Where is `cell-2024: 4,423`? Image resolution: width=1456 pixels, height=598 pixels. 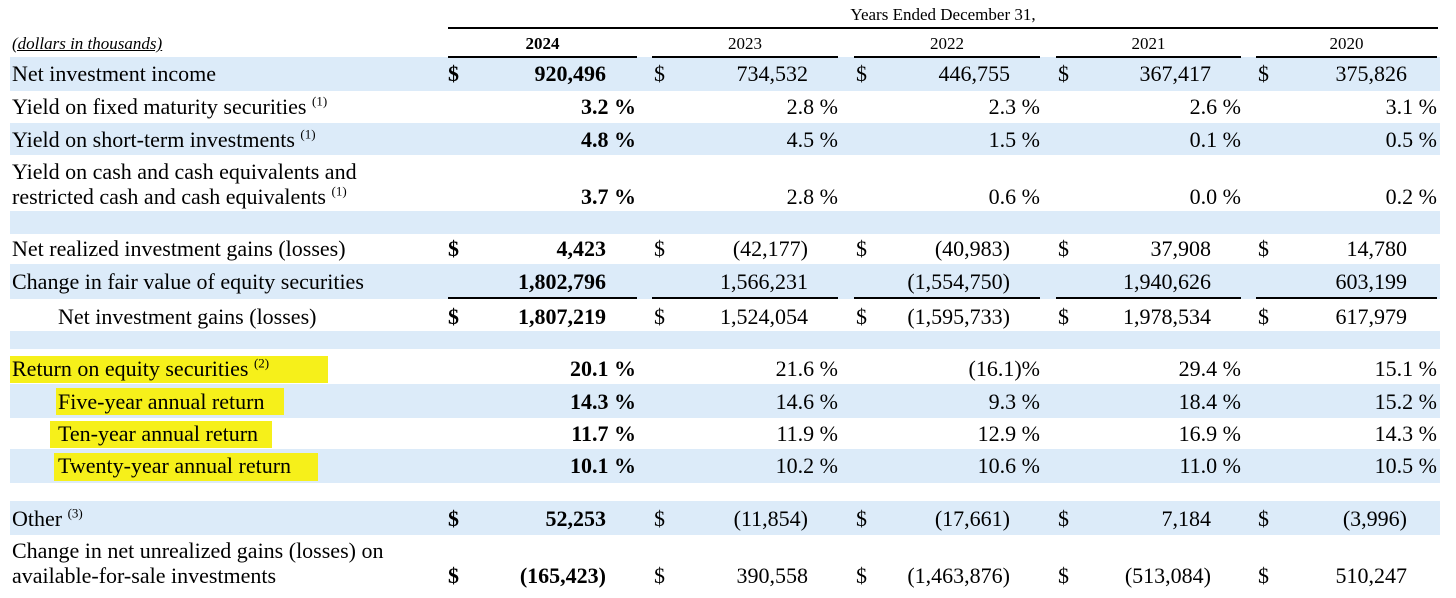
cell-2024: 4,423 is located at coordinates (581, 248).